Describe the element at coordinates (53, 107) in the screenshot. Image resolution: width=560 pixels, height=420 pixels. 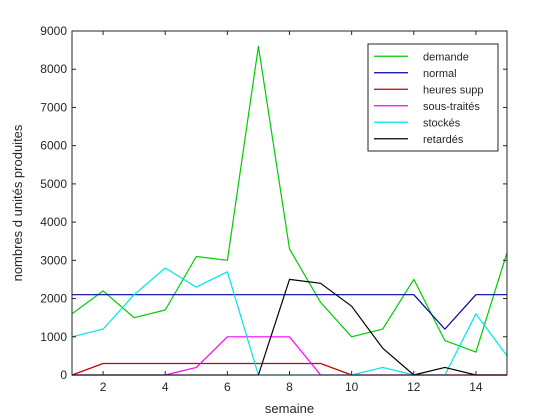
I see `y-tick-label: 7000` at that location.